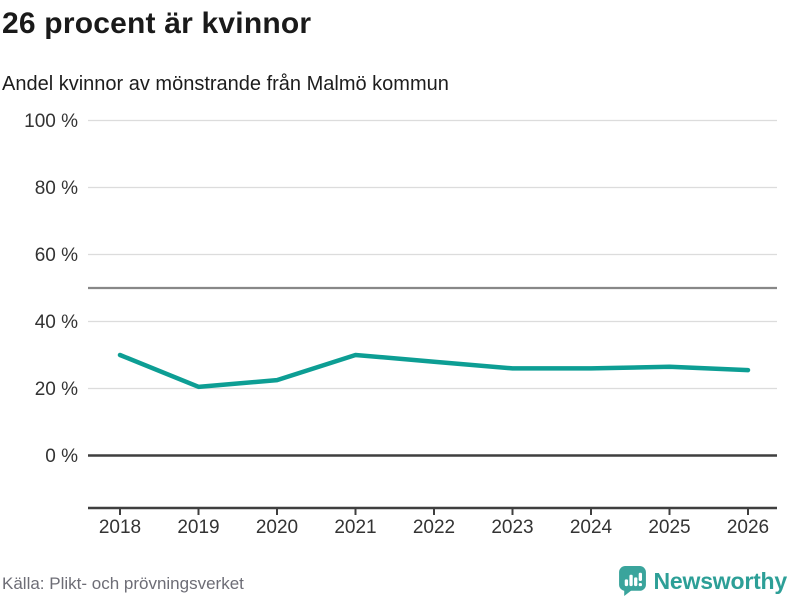 This screenshot has height=600, width=800. I want to click on y-tick-label: 80 %, so click(56, 188).